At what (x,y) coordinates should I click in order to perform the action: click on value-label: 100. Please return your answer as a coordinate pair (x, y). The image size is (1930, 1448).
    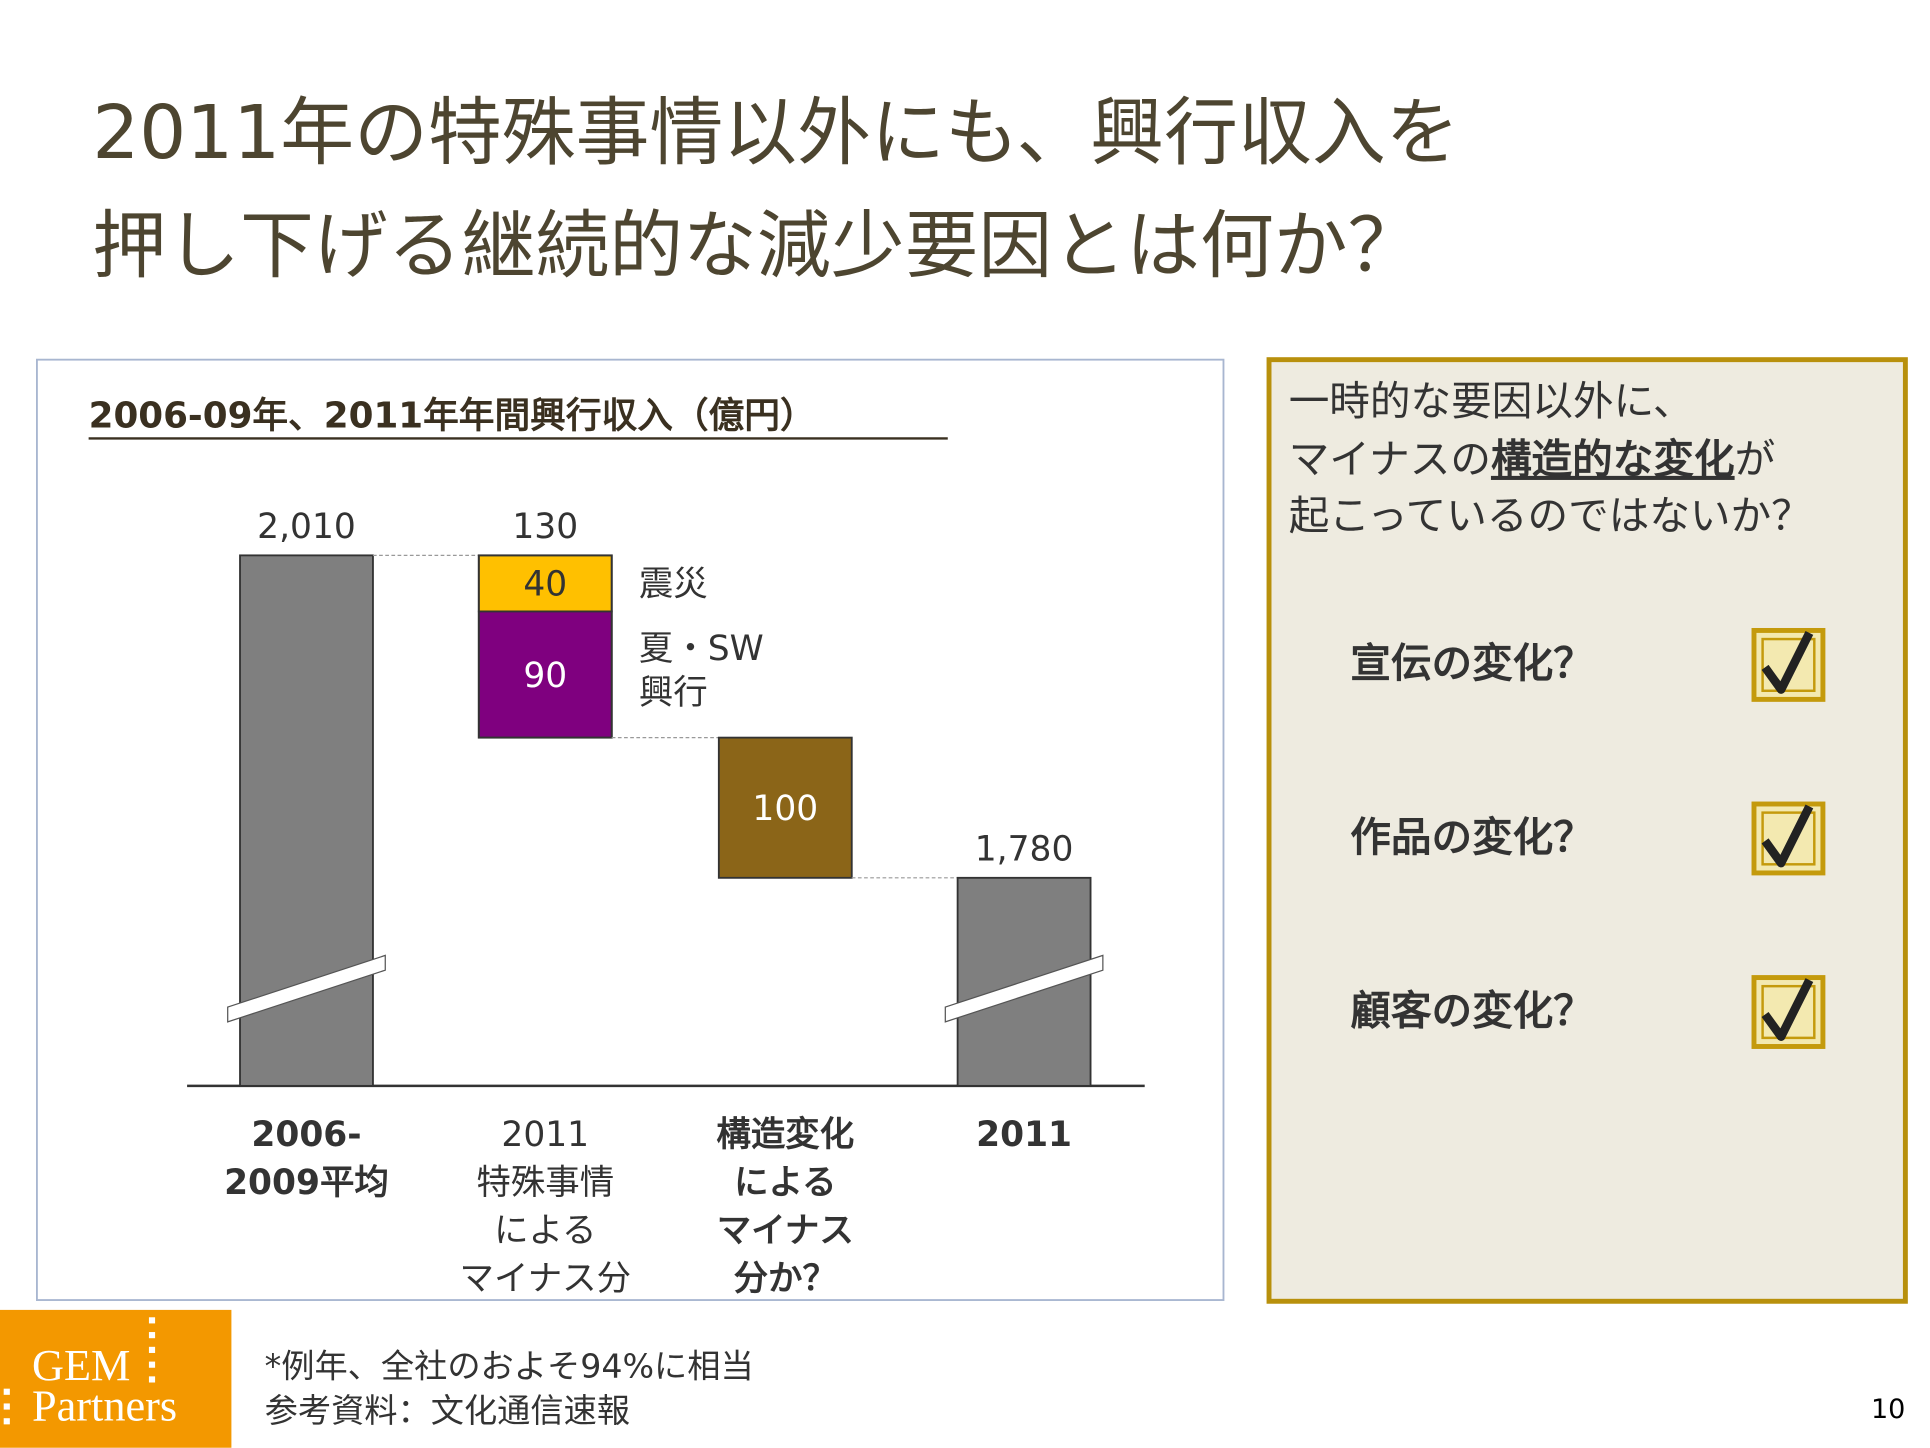
    Looking at the image, I should click on (785, 809).